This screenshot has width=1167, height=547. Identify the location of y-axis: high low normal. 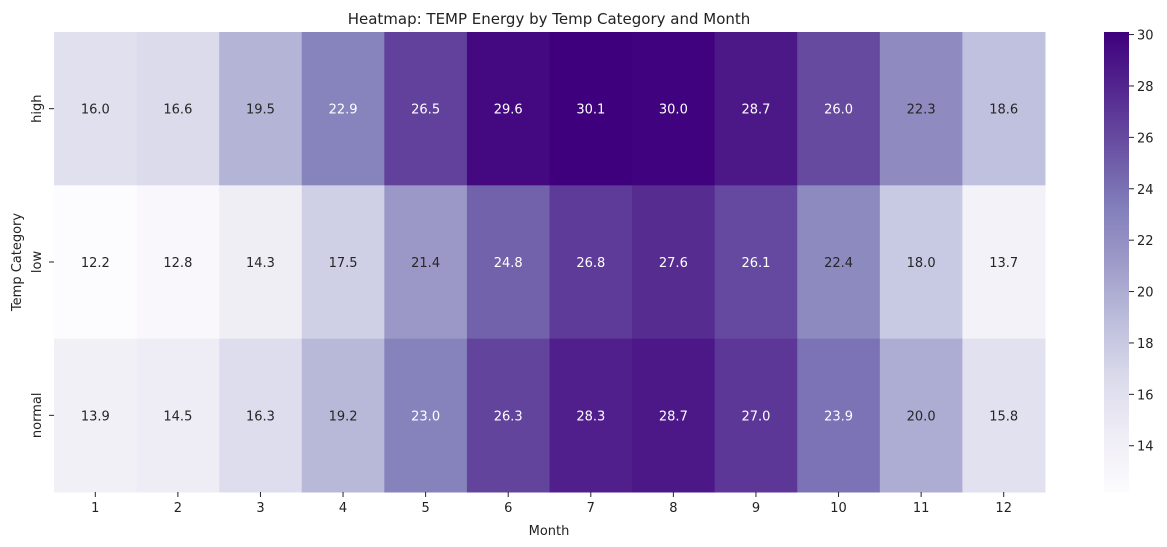
(42, 266).